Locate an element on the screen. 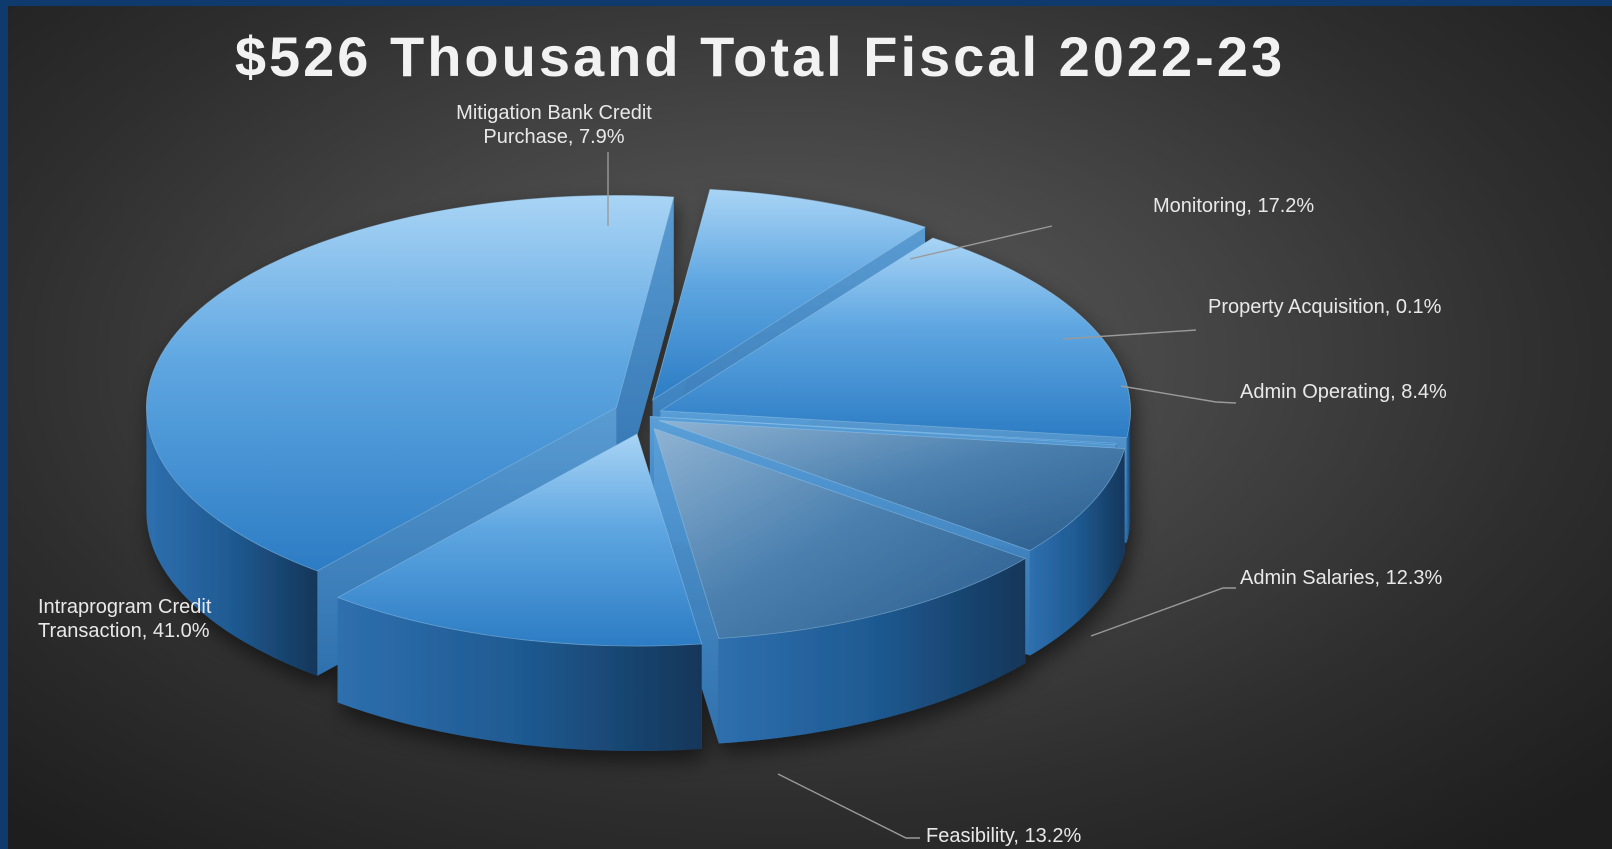  slice-label-admin-operating: Admin Operating, 8.4% is located at coordinates (1343, 392).